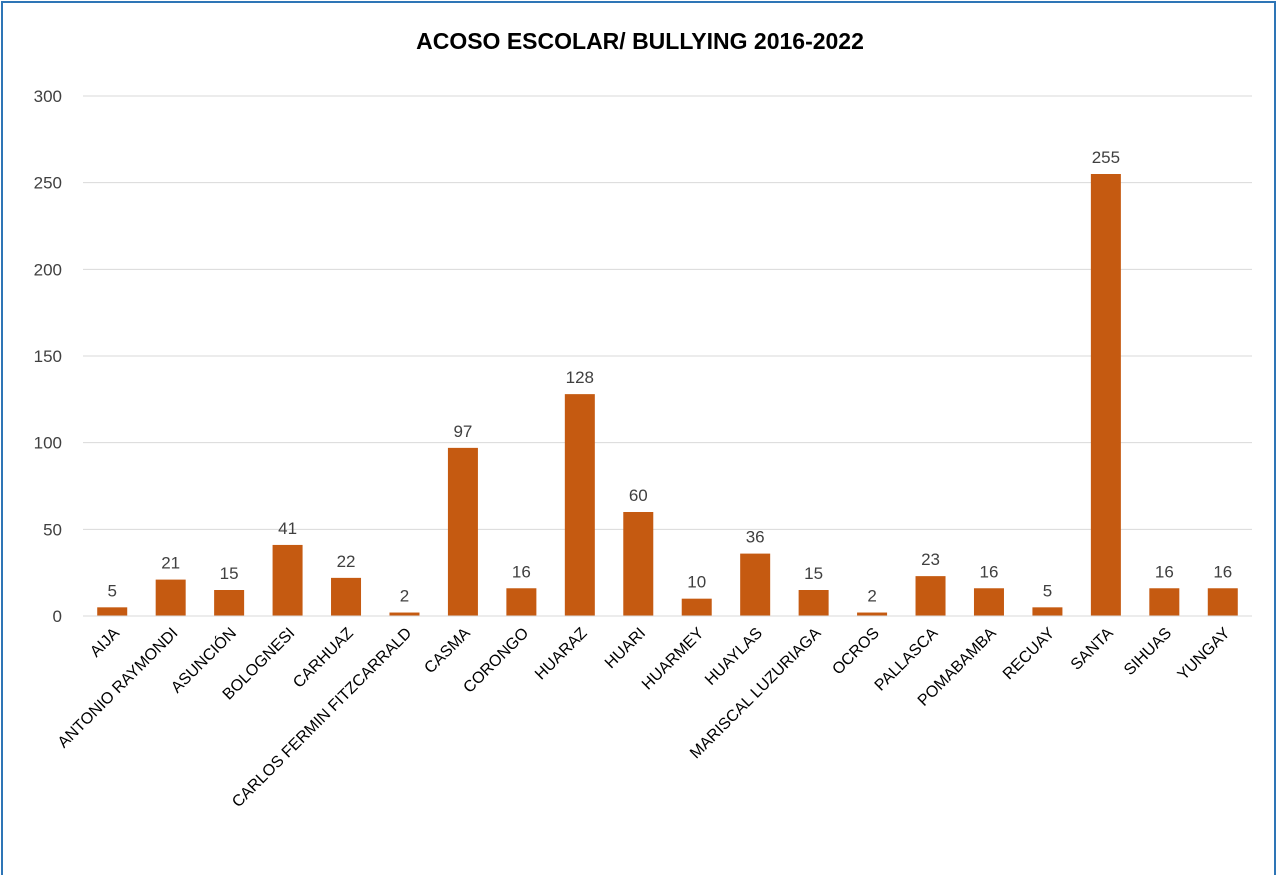  I want to click on x-tick-label: SIHUAS, so click(1148, 652).